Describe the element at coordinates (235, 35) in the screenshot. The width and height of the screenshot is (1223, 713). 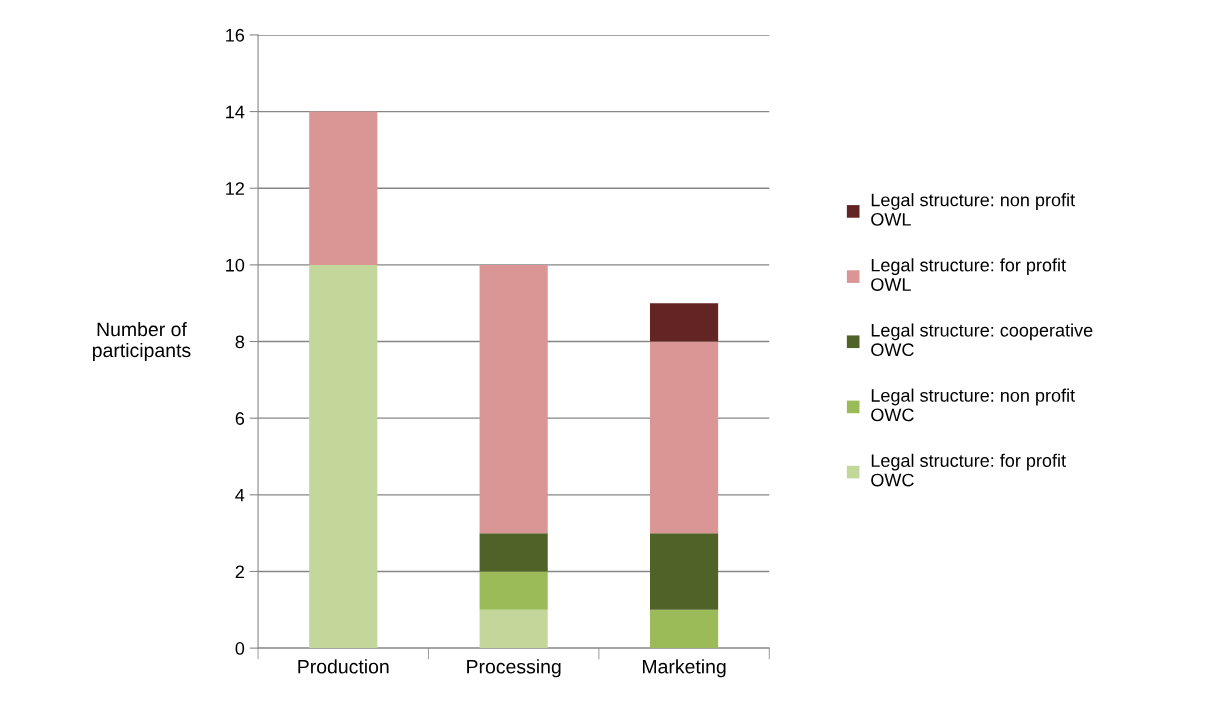
I see `y-tick-label: 16` at that location.